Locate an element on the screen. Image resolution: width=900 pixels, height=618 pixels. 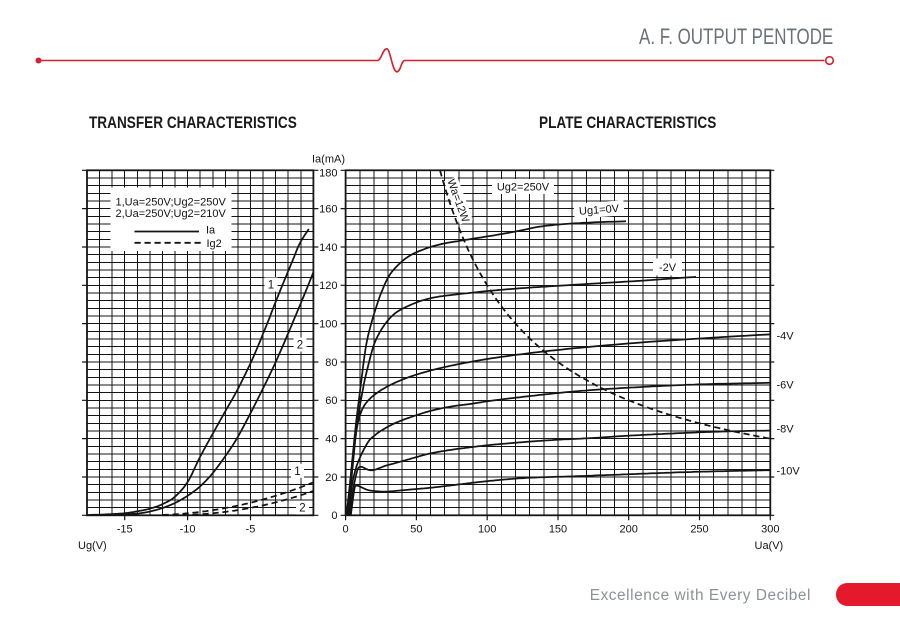
svg-text: 80 is located at coordinates (331, 363).